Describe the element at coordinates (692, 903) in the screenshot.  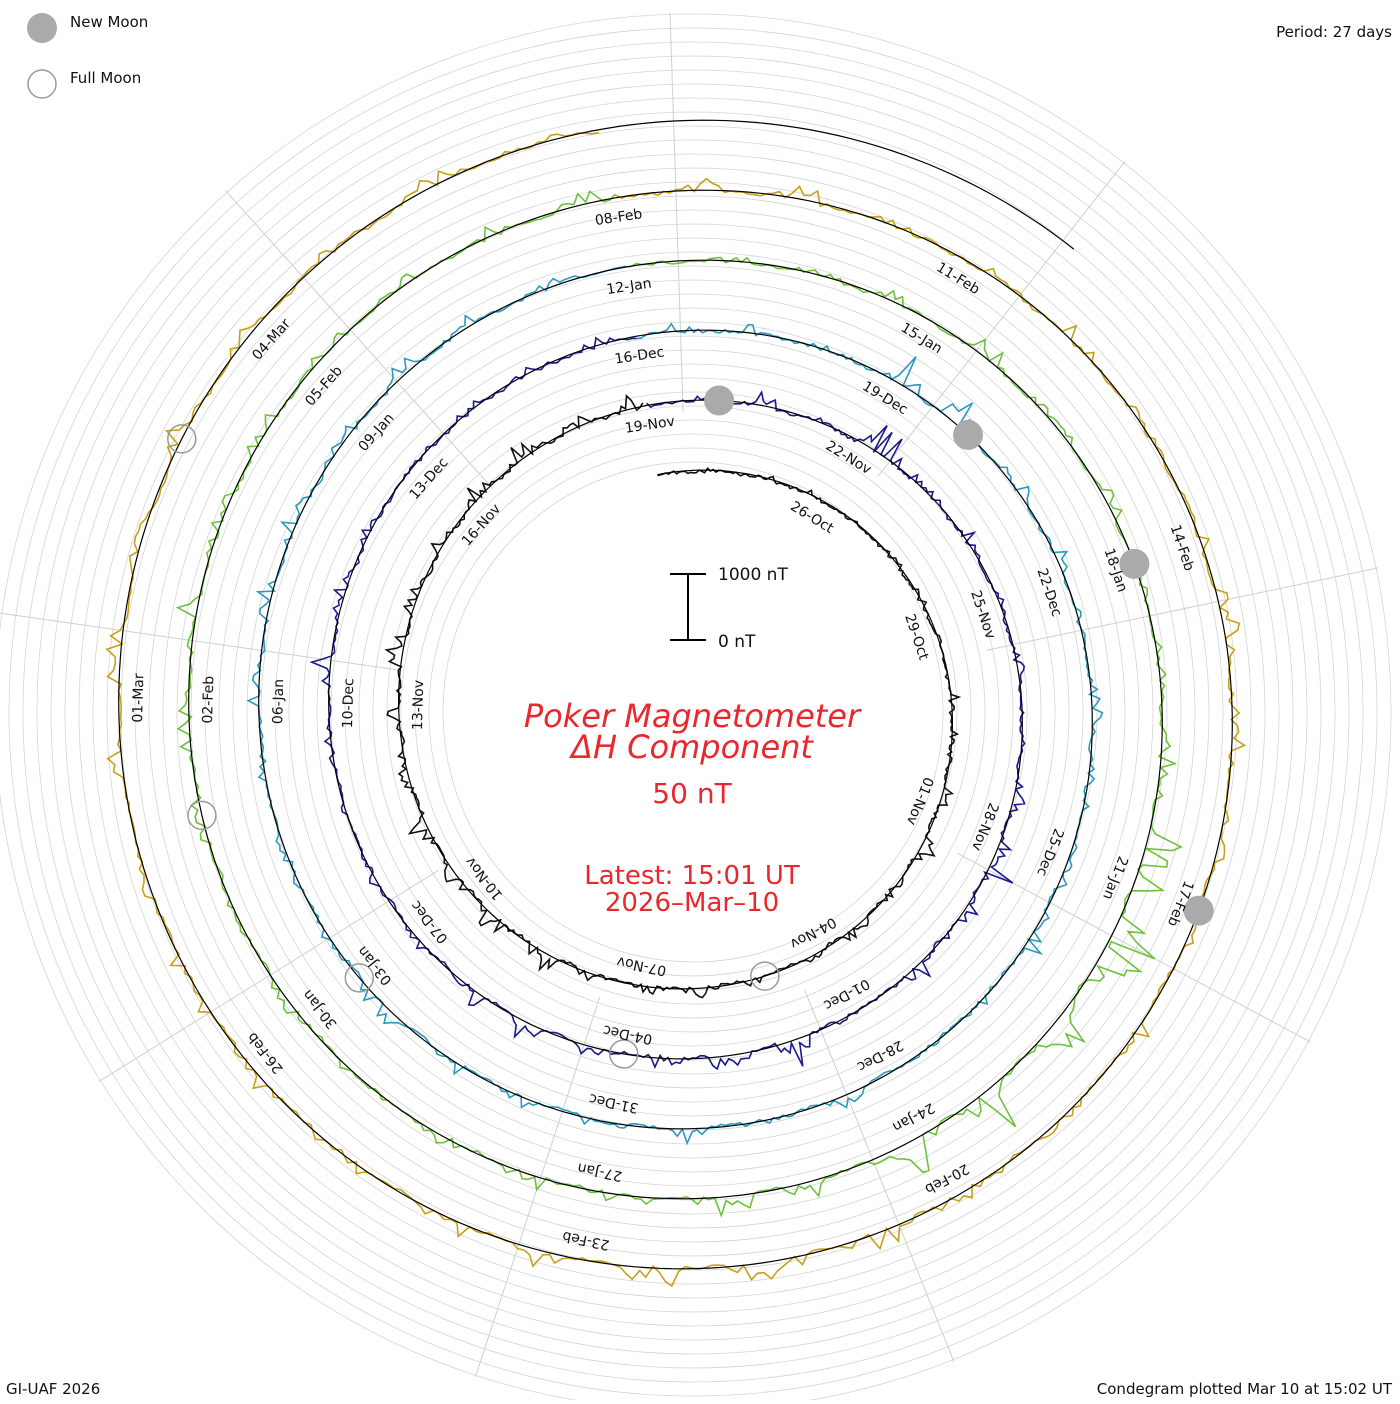
I see `latest-date: 2026–Mar–10` at that location.